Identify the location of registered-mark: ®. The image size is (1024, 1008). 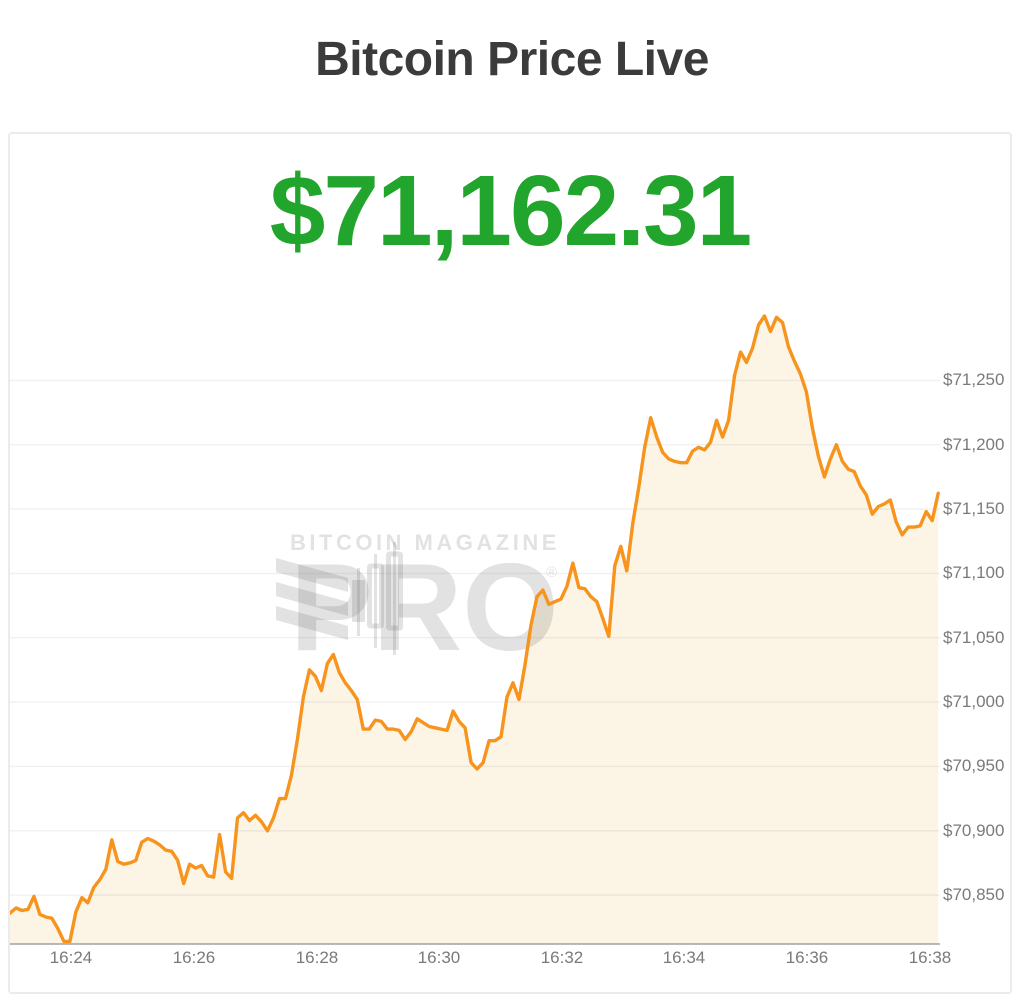
(552, 572).